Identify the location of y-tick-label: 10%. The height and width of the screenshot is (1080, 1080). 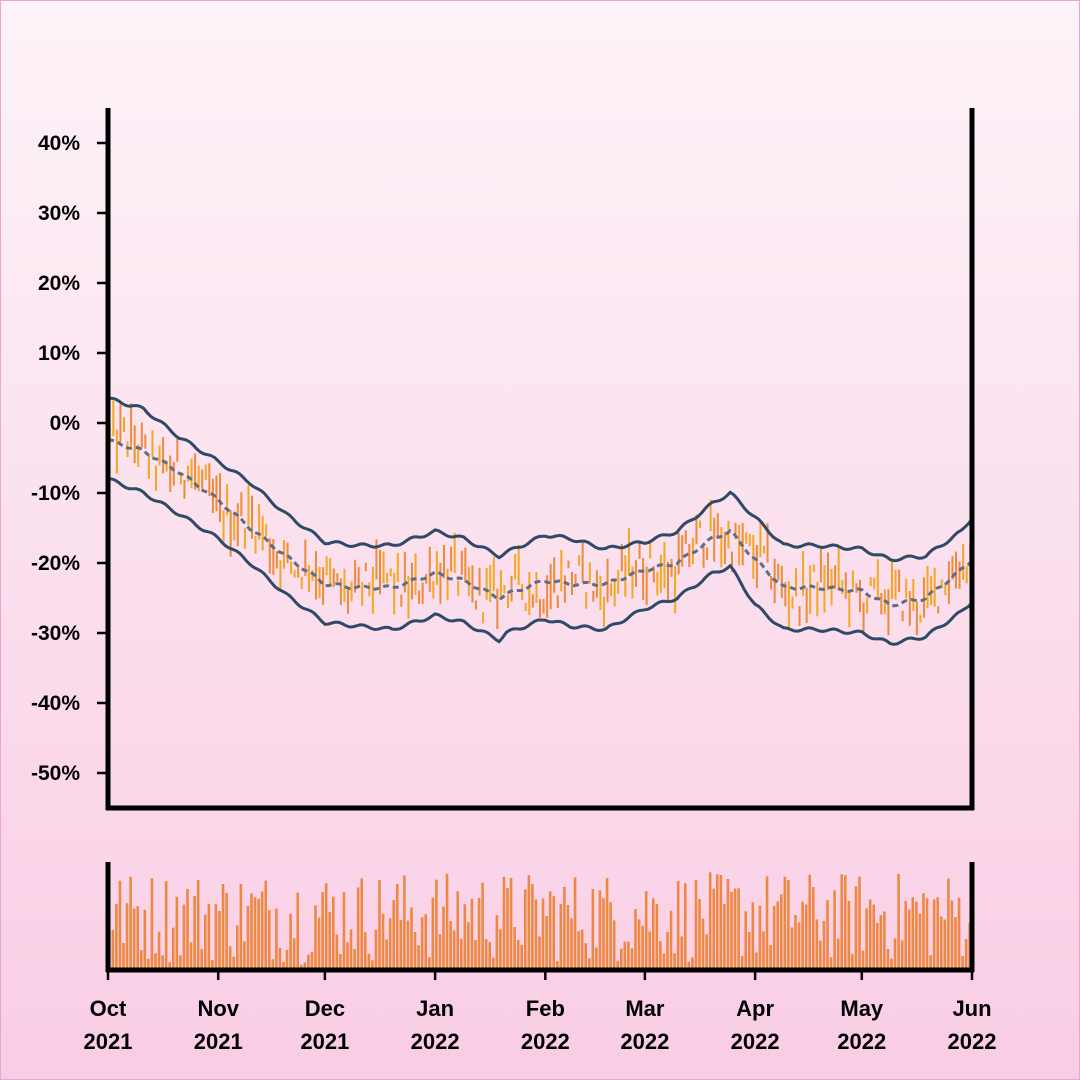
(59, 353).